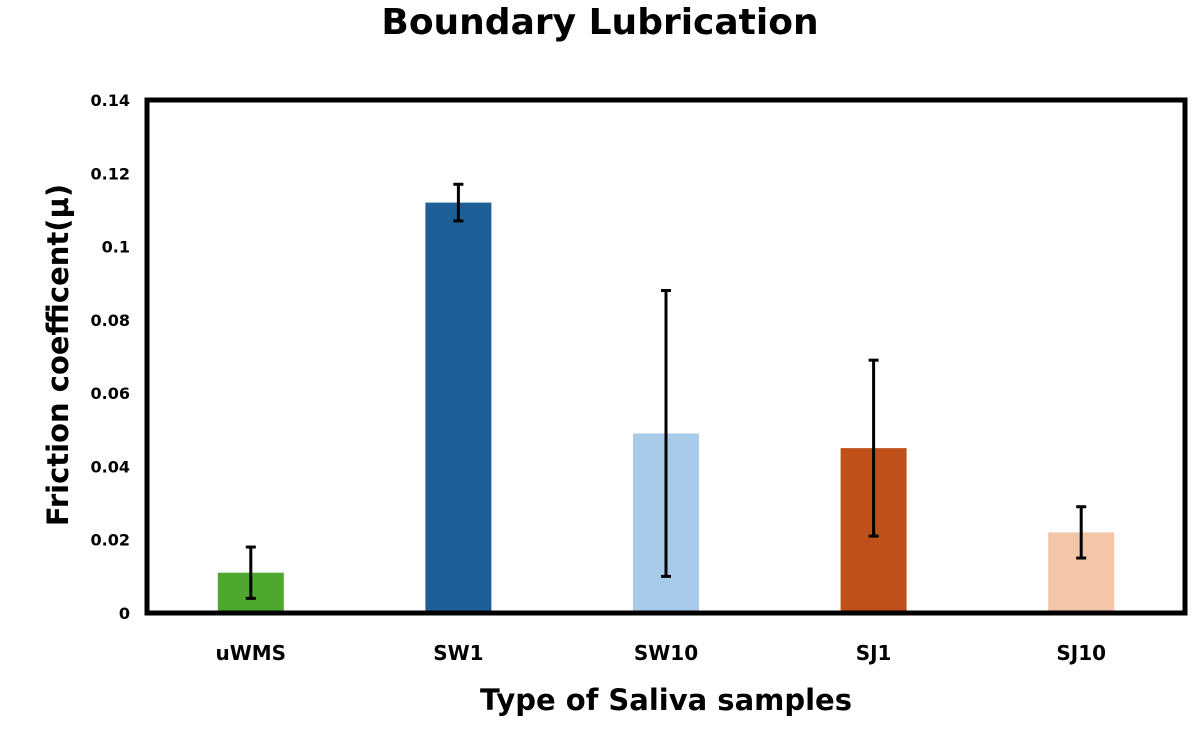  What do you see at coordinates (1081, 532) in the screenshot?
I see `error-bar-sj10` at bounding box center [1081, 532].